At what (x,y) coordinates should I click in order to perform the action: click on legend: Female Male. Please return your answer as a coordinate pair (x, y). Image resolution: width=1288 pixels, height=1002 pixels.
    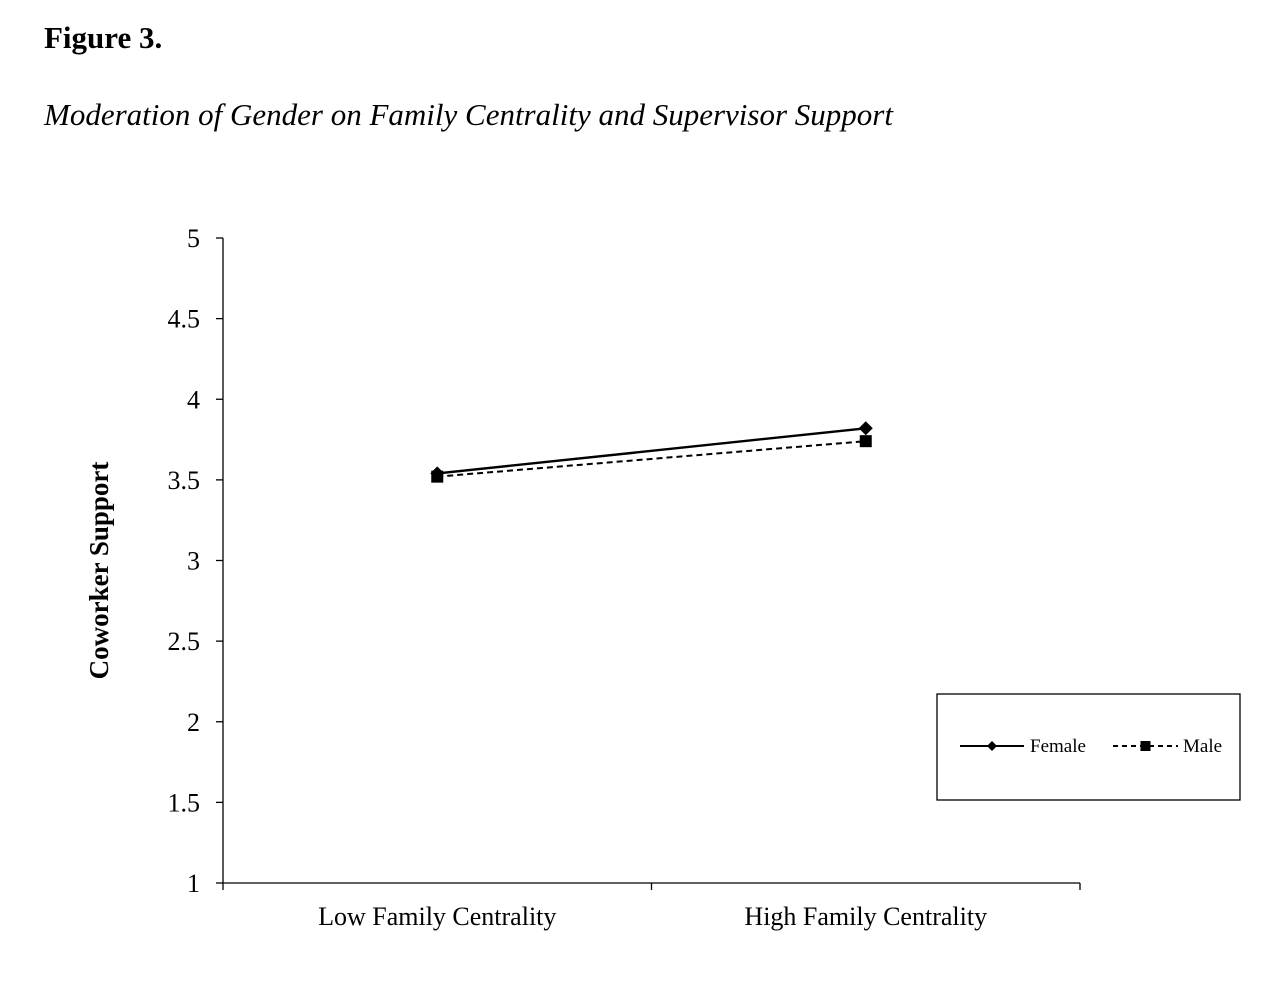
    Looking at the image, I should click on (1088, 747).